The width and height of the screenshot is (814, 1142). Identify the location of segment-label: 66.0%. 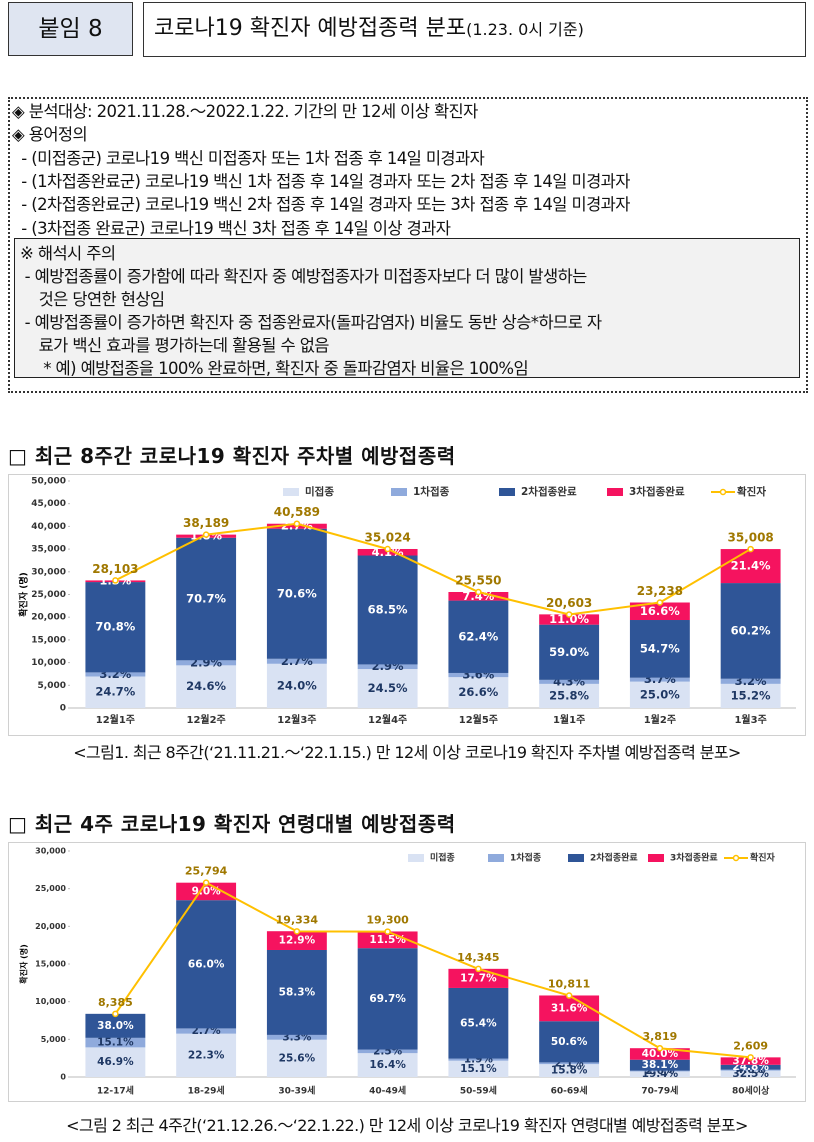
(206, 964).